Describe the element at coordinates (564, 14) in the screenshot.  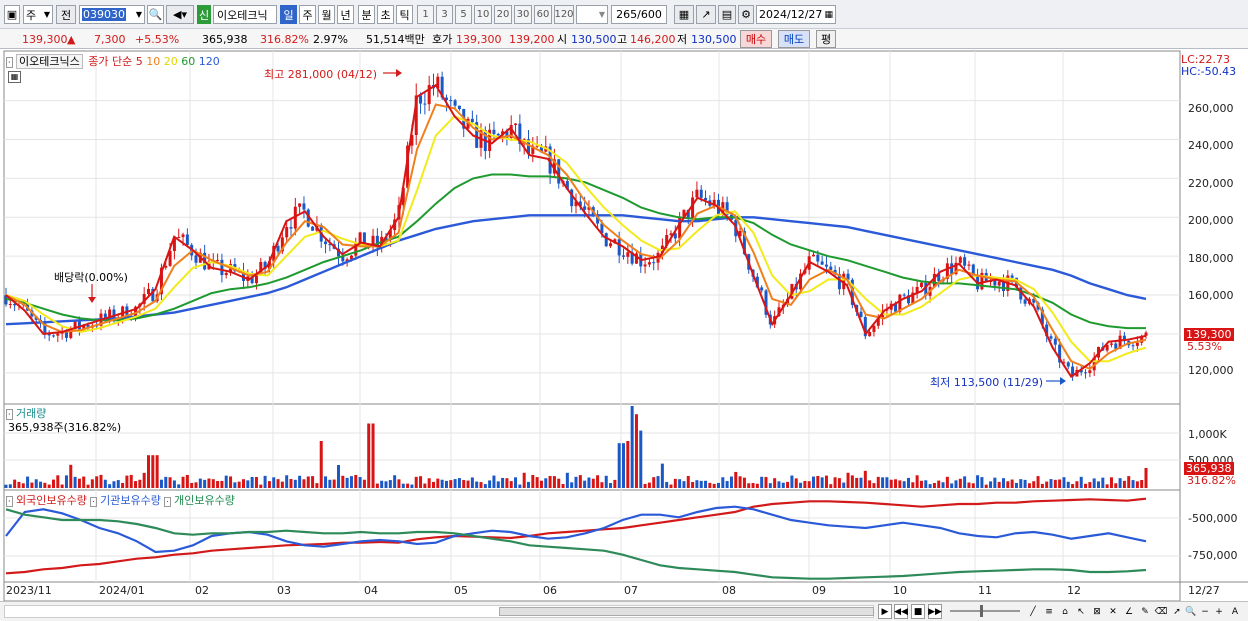
I see `interval-120-button: 120` at that location.